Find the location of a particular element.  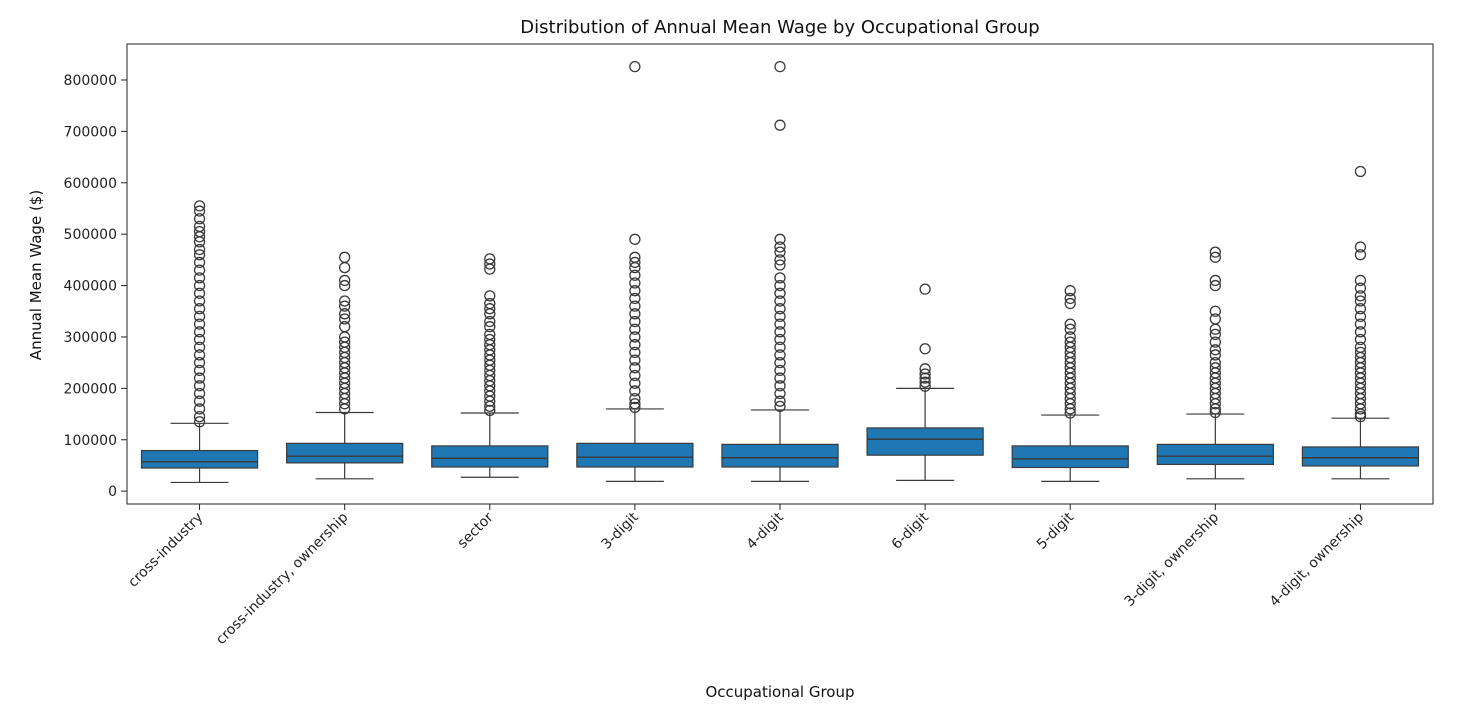

x-tick-label: 4-digit, ownership is located at coordinates (1317, 559).